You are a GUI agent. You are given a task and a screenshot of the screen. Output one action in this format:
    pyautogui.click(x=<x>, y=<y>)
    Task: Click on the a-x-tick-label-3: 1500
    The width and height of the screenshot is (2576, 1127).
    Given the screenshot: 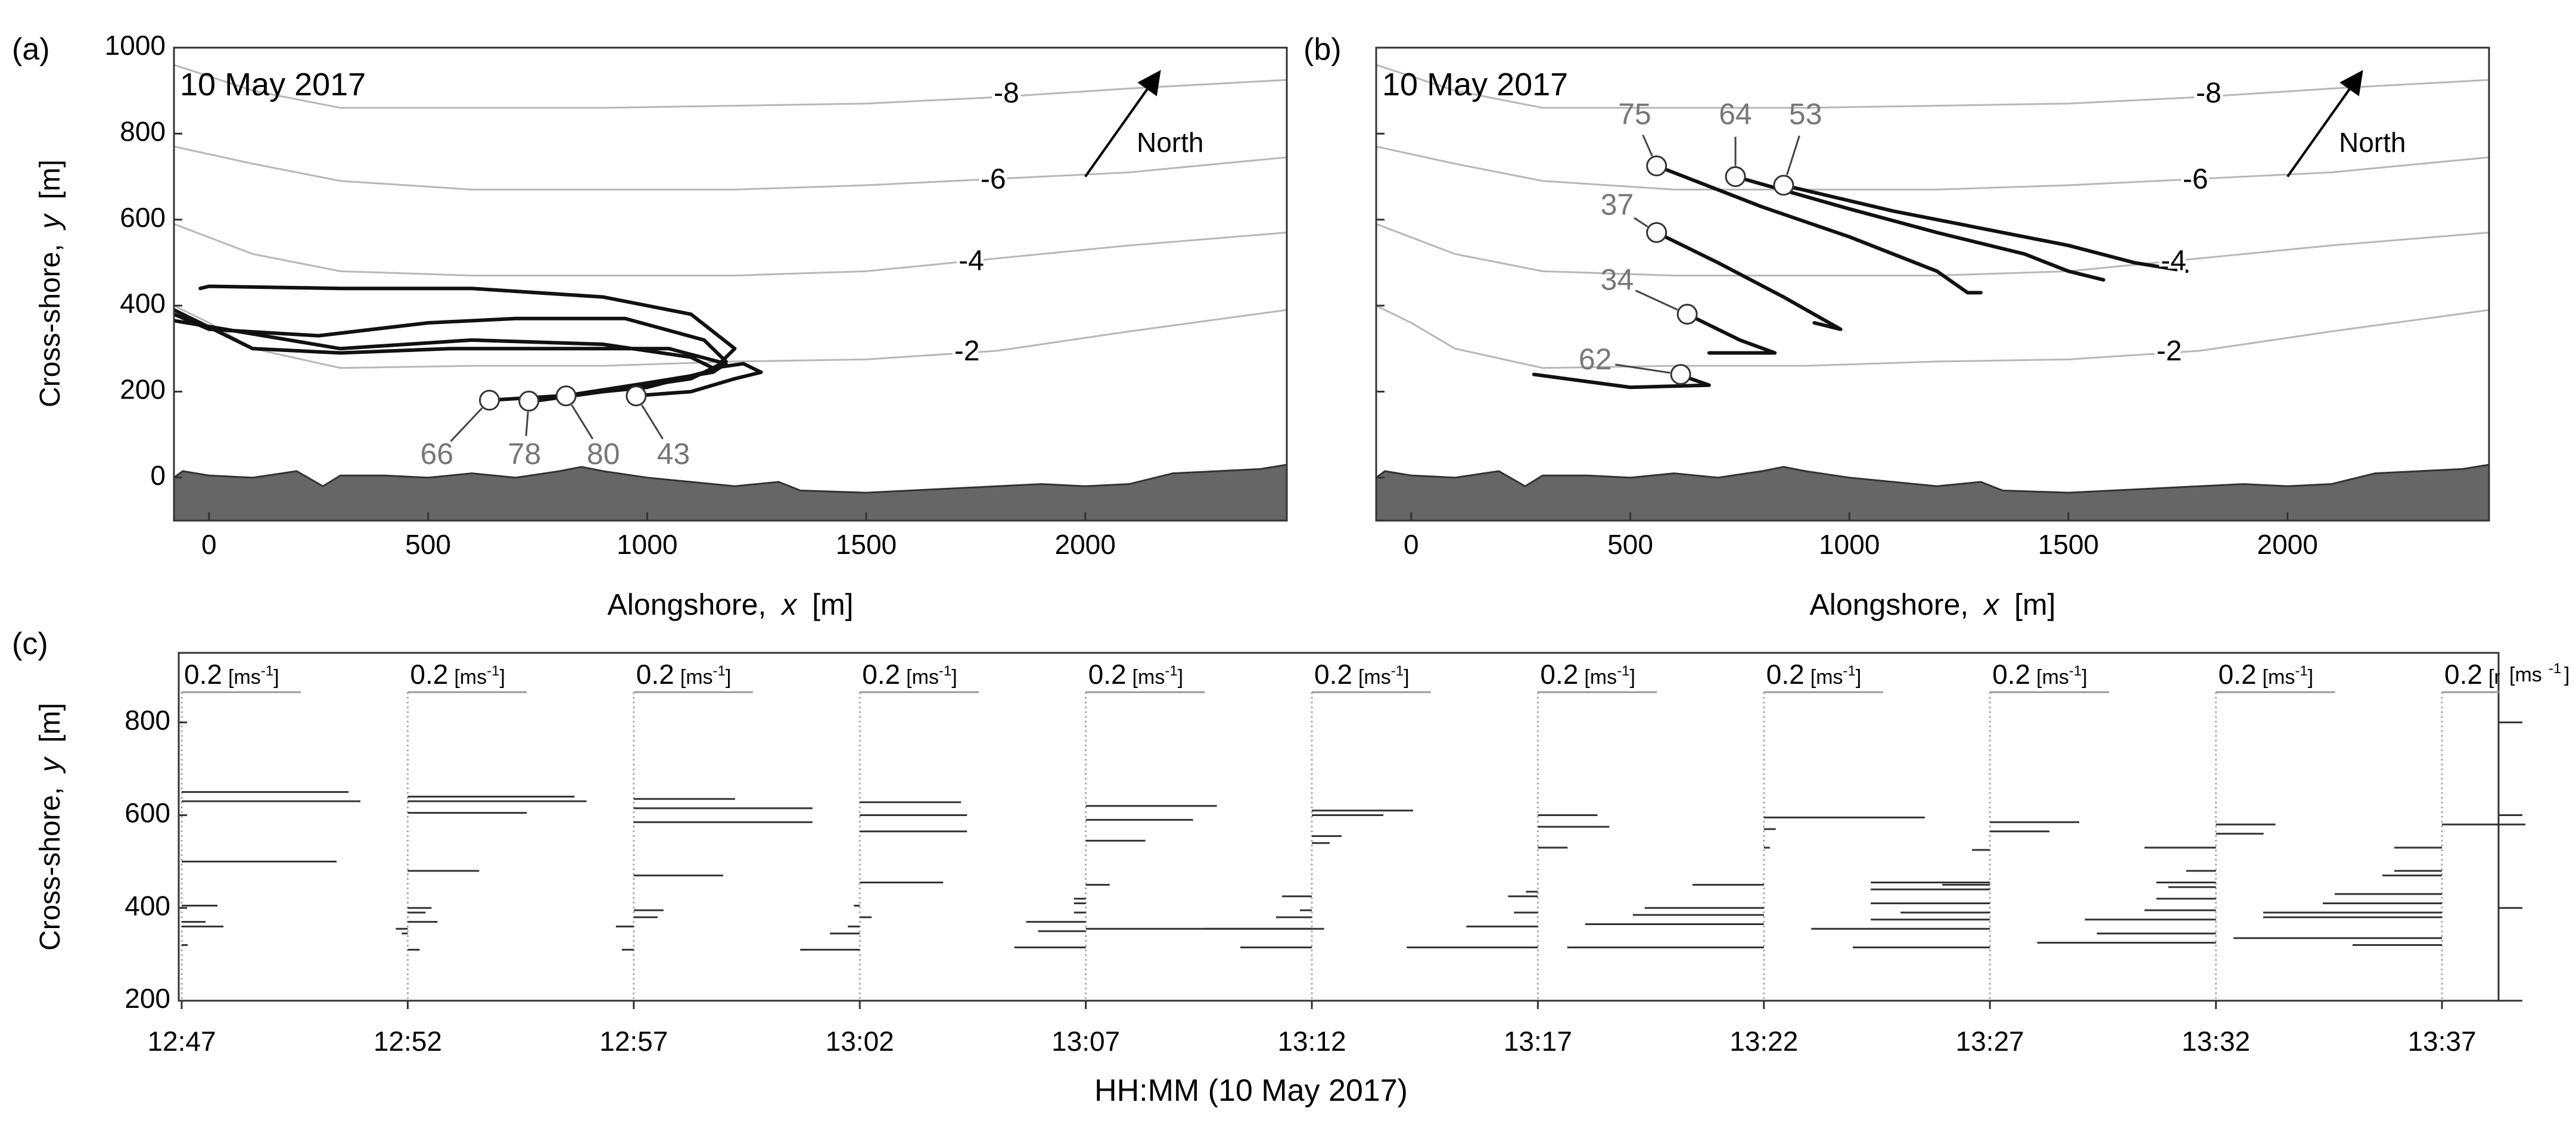 What is the action you would take?
    pyautogui.click(x=866, y=544)
    